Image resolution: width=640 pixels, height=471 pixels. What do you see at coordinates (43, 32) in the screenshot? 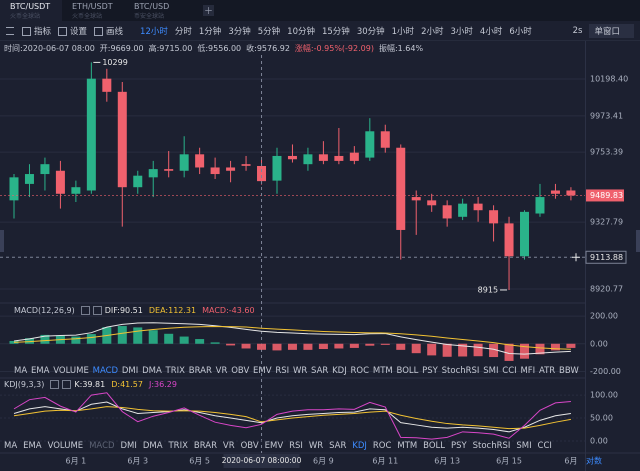
I see `tool-label: 指标` at bounding box center [43, 32].